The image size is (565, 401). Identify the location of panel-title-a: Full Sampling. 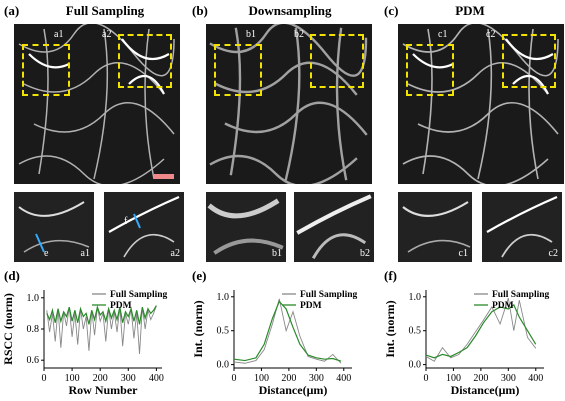
(105, 10).